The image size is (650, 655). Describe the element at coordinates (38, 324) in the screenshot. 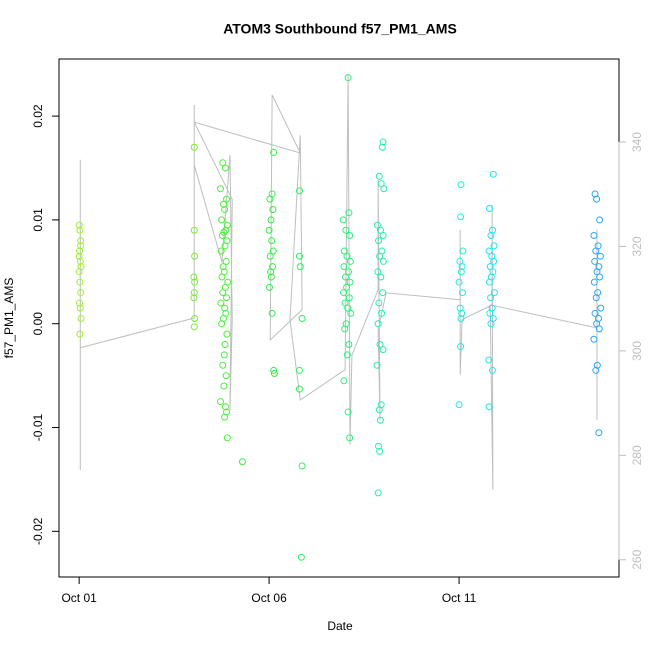

I see `y-tick-label: 0.00` at that location.